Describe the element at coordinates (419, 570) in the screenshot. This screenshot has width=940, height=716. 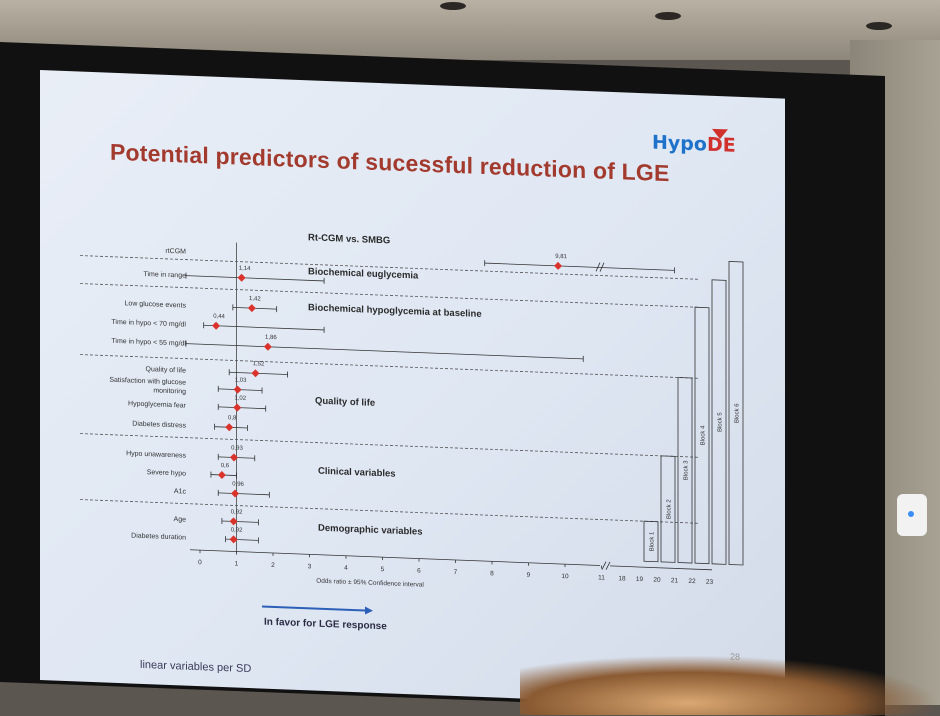
I see `tick-label: 6` at that location.